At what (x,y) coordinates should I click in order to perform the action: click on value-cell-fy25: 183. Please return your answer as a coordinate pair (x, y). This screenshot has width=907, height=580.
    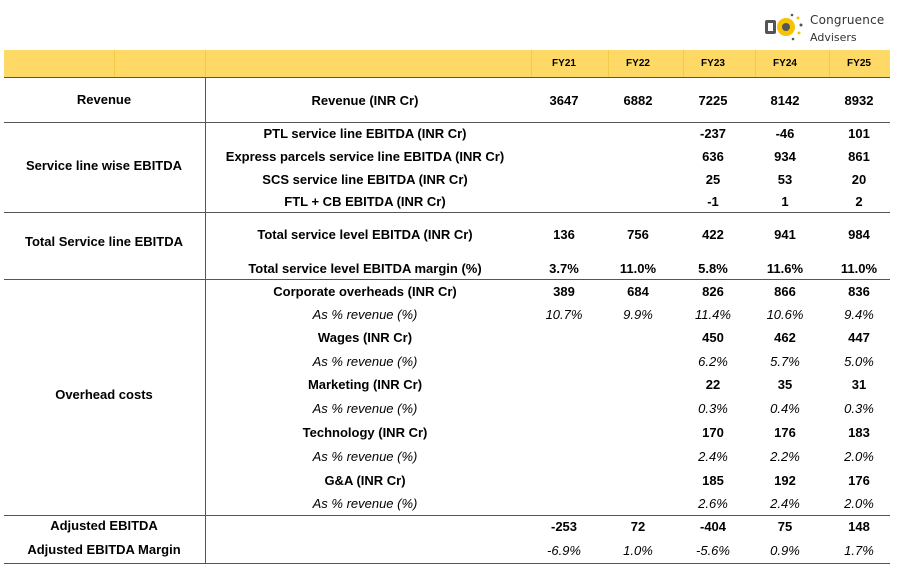
    Looking at the image, I should click on (859, 432).